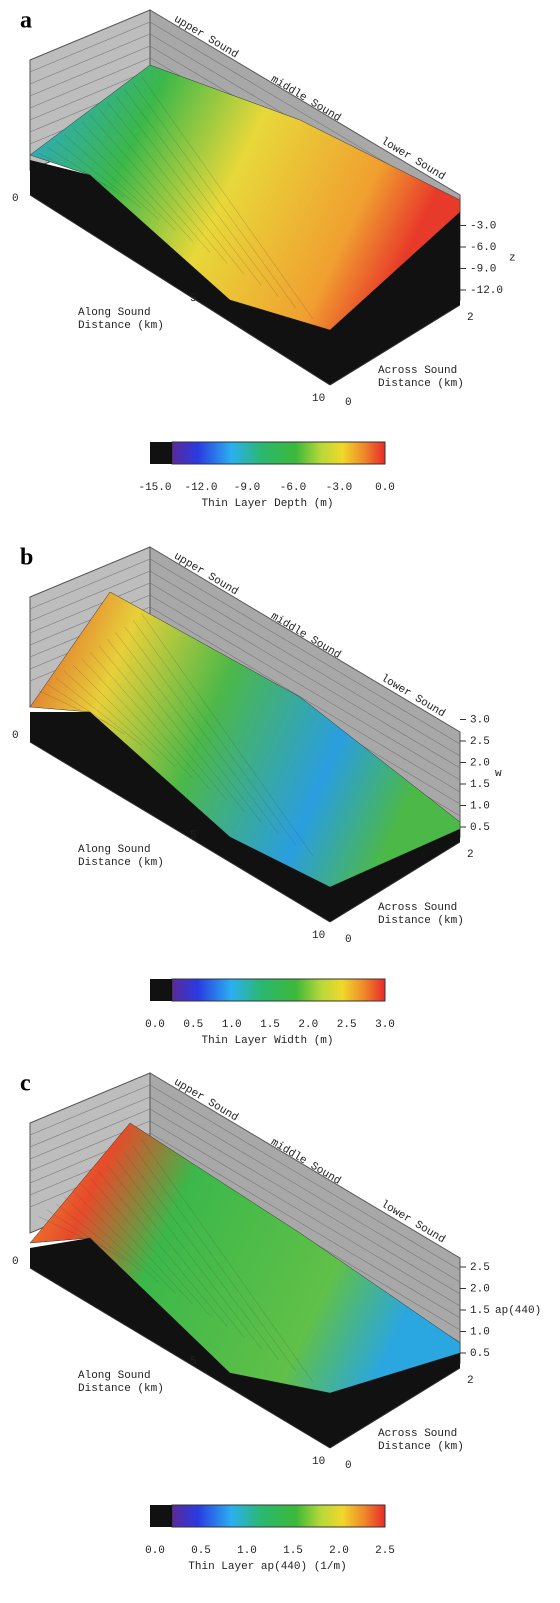  What do you see at coordinates (200, 488) in the screenshot?
I see `colorbar-tick-label: -12.0` at bounding box center [200, 488].